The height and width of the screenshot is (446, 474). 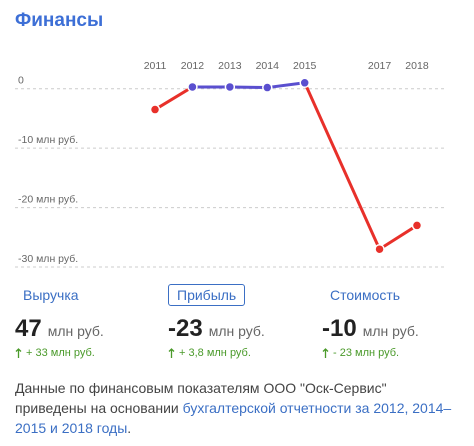 I want to click on x-tick-label: 2017, so click(x=380, y=66).